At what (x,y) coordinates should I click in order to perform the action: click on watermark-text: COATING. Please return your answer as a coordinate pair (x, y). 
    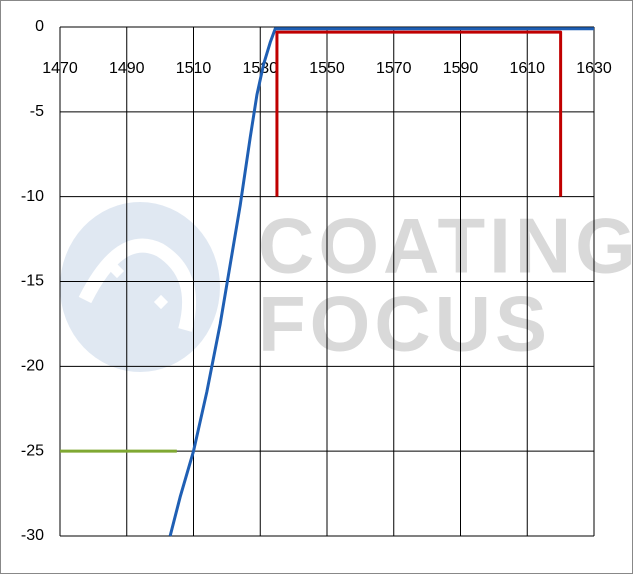
    Looking at the image, I should click on (445, 246).